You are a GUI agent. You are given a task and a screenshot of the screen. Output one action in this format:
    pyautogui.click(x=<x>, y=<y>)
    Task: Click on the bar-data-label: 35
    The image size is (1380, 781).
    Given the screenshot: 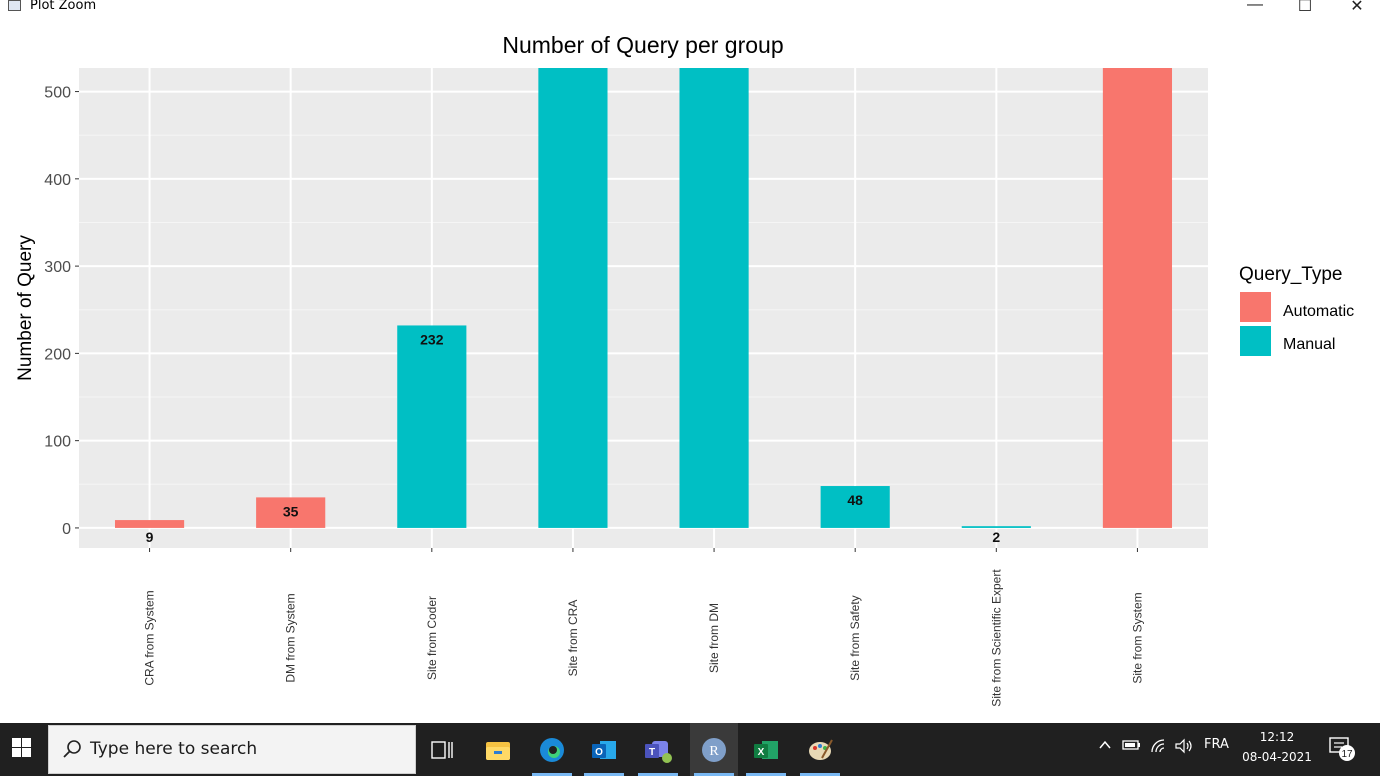 What is the action you would take?
    pyautogui.click(x=291, y=511)
    